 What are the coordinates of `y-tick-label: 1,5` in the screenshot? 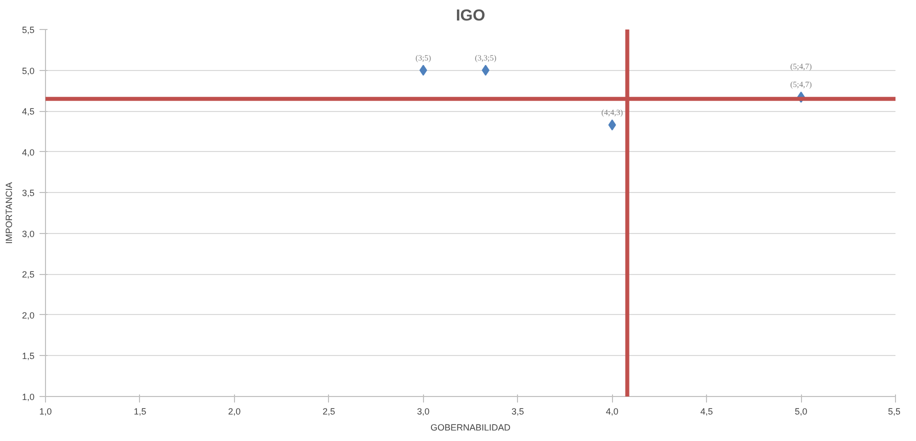 It's located at (28, 356).